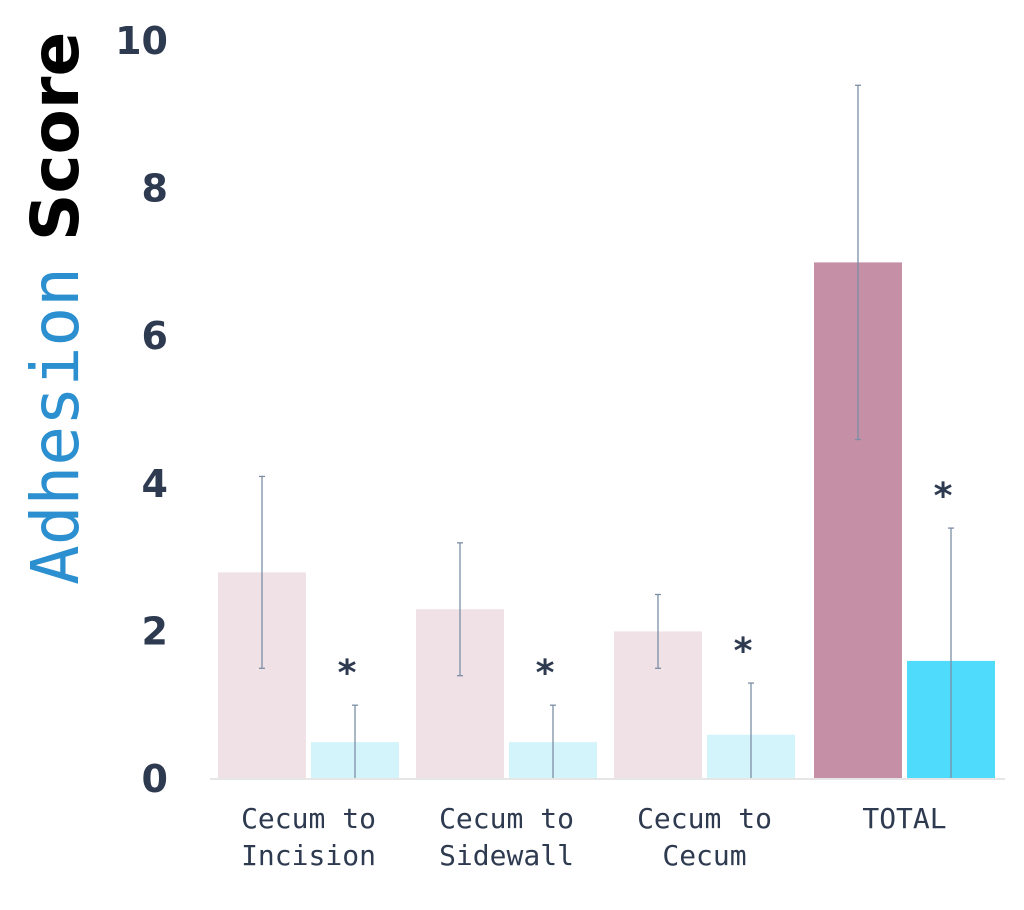 Image resolution: width=1024 pixels, height=910 pixels. Describe the element at coordinates (55, 426) in the screenshot. I see `y-axis-label-part1: Adhesion` at that location.